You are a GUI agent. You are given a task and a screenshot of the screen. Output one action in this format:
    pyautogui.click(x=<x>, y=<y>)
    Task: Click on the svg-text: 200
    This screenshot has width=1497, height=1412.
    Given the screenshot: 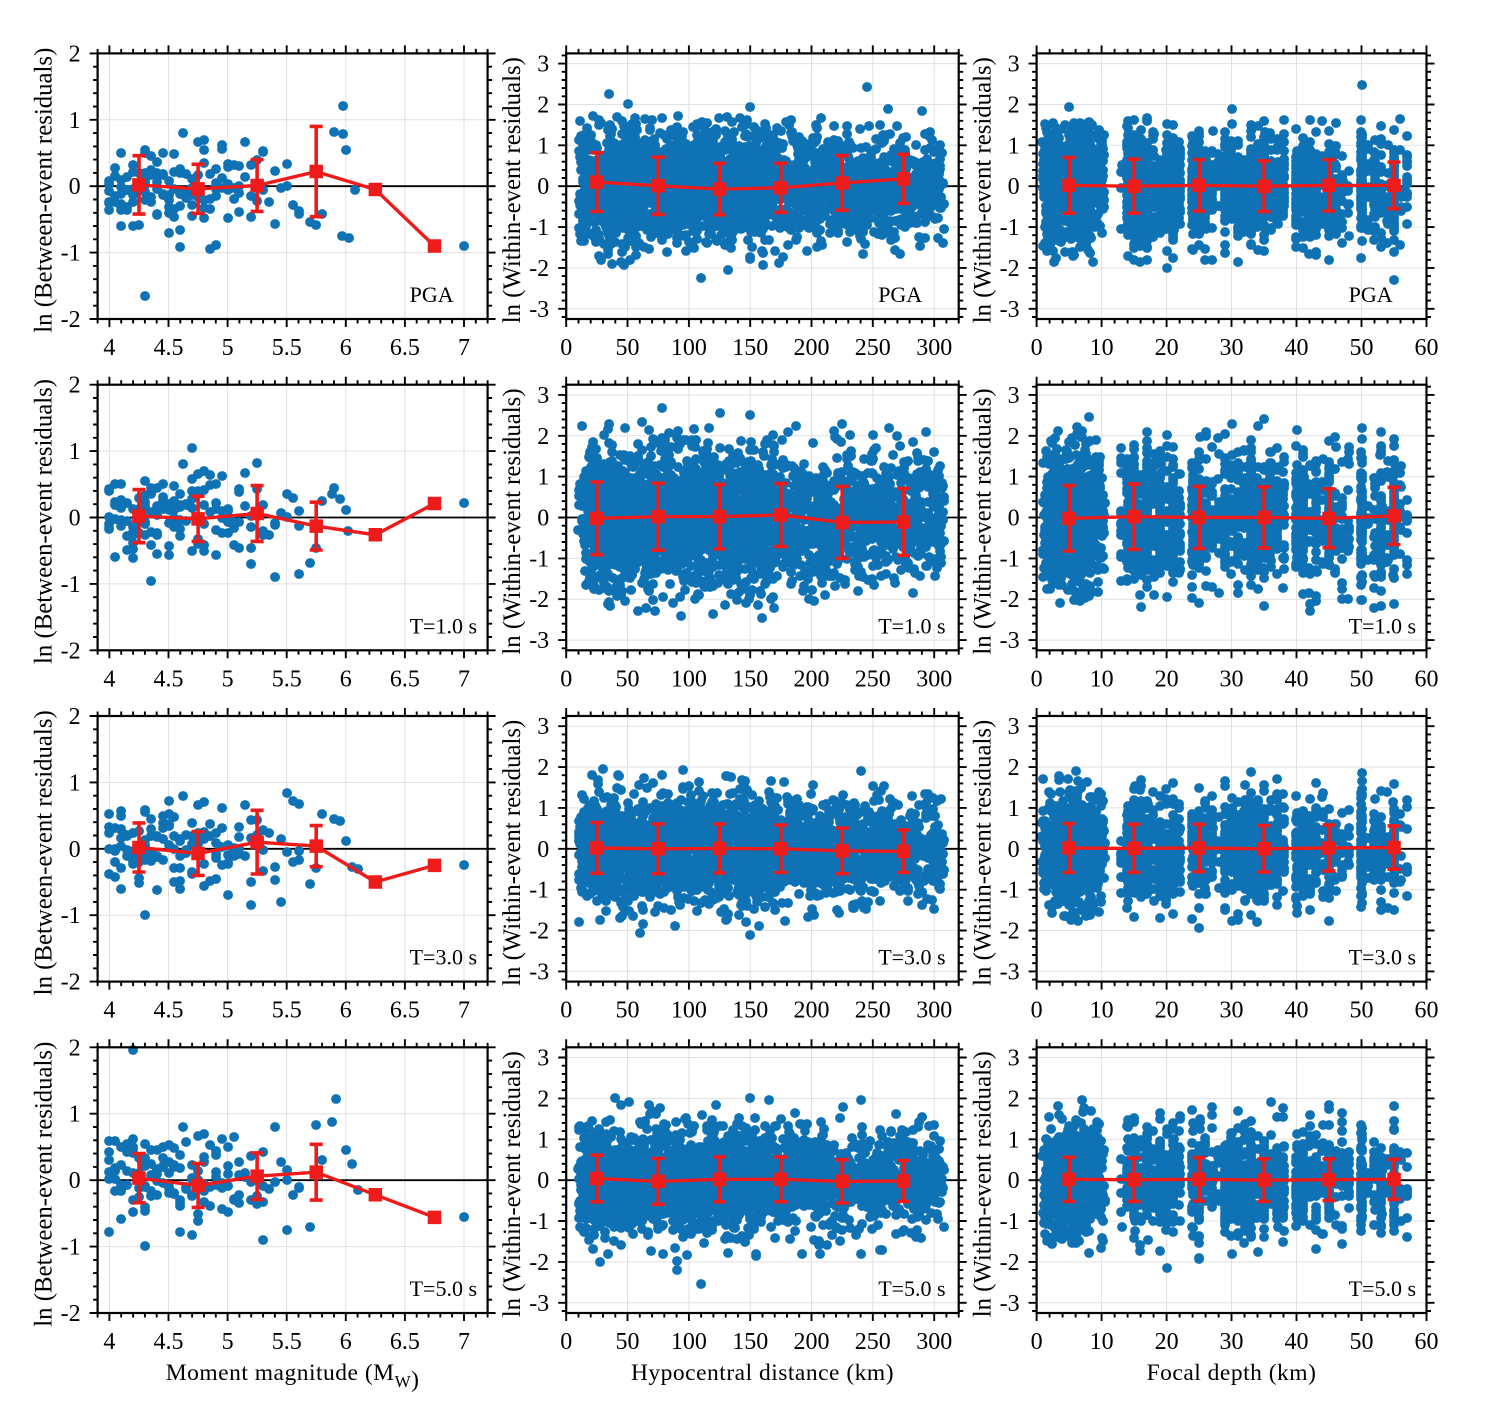 What is the action you would take?
    pyautogui.click(x=812, y=1342)
    